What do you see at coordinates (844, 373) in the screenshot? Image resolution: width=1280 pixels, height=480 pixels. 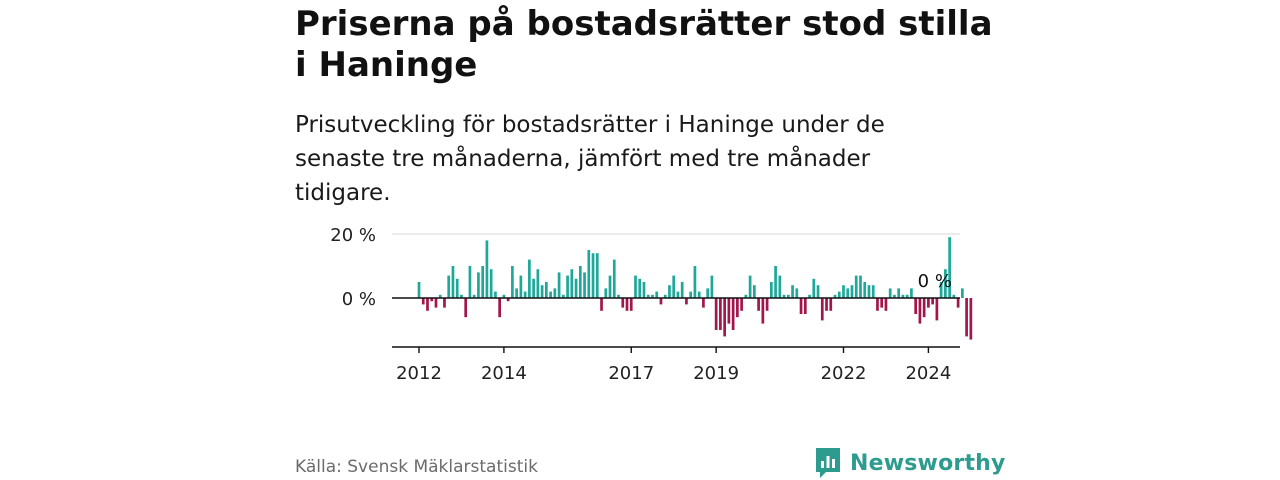 I see `x-tick-label: 2022` at bounding box center [844, 373].